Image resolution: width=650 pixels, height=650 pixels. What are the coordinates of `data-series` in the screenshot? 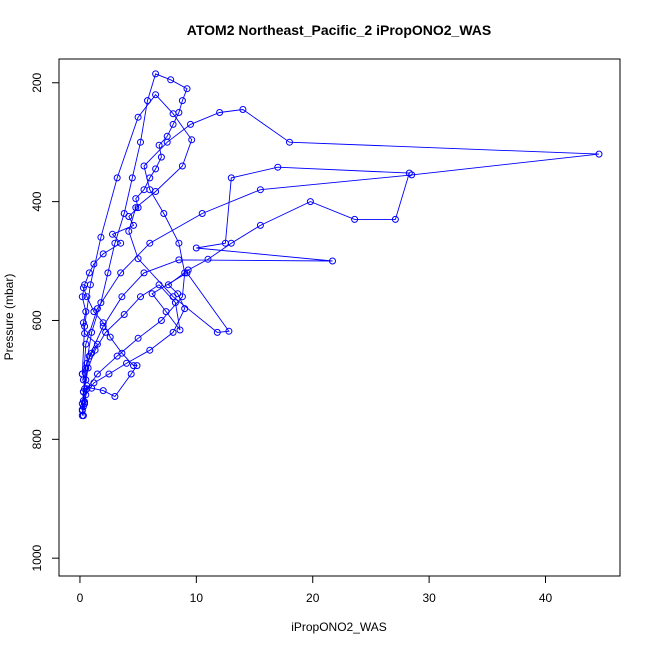 It's located at (110, 344).